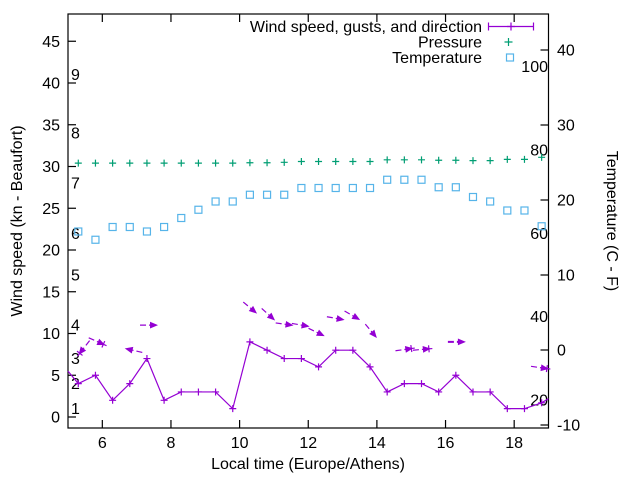  What do you see at coordinates (75, 276) in the screenshot?
I see `beaufort-label: 5` at bounding box center [75, 276].